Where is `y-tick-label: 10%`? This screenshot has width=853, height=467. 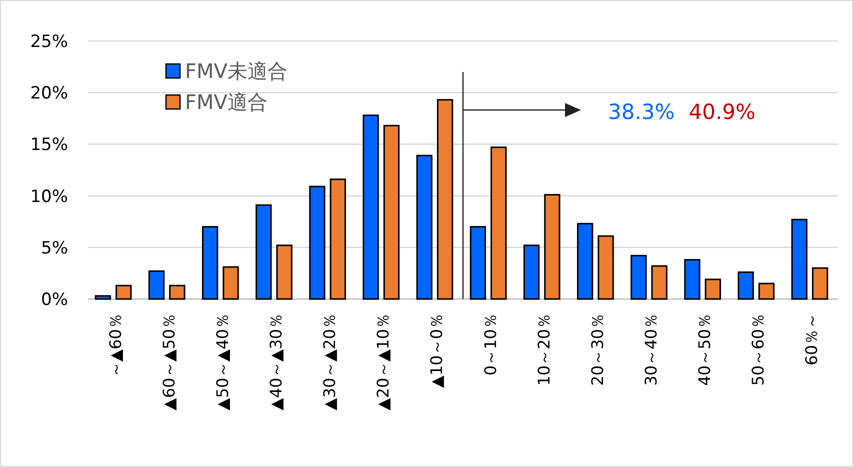
y-tick-label: 10% is located at coordinates (49, 196).